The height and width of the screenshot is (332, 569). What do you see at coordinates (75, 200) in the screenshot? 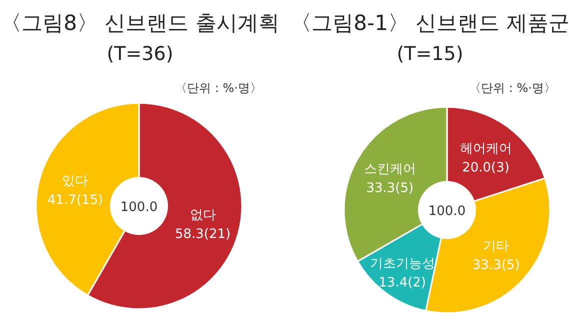
I see `data-label: 41.7(15)` at bounding box center [75, 200].